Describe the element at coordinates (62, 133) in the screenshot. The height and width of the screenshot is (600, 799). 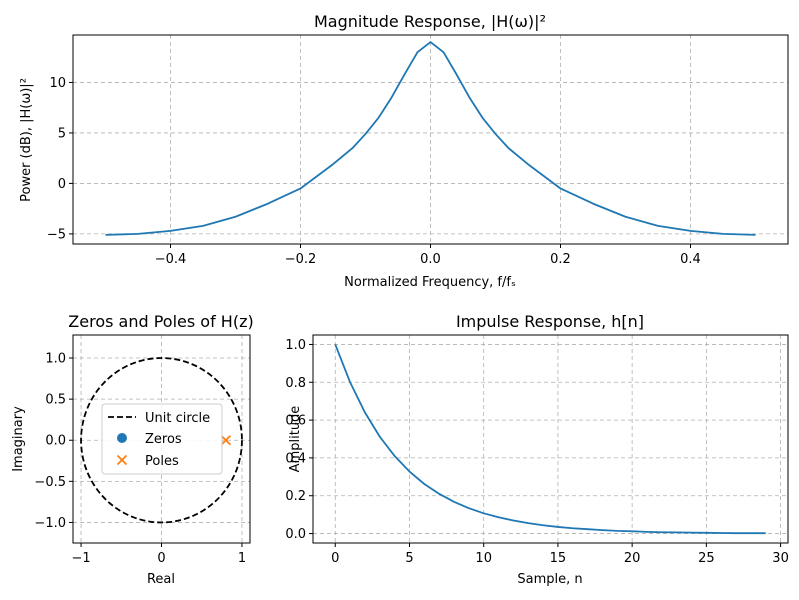
I see `y-tick-label: 5` at that location.